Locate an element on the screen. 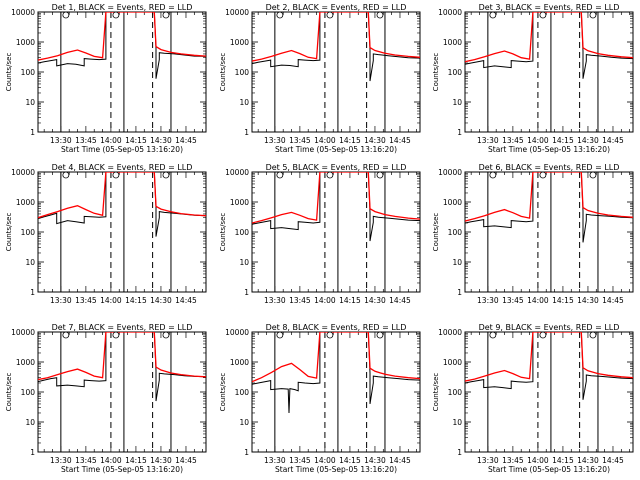 Image resolution: width=640 pixels, height=480 pixels. panel-title: Det 3, BLACK = Events, RED = LLD is located at coordinates (549, 7).